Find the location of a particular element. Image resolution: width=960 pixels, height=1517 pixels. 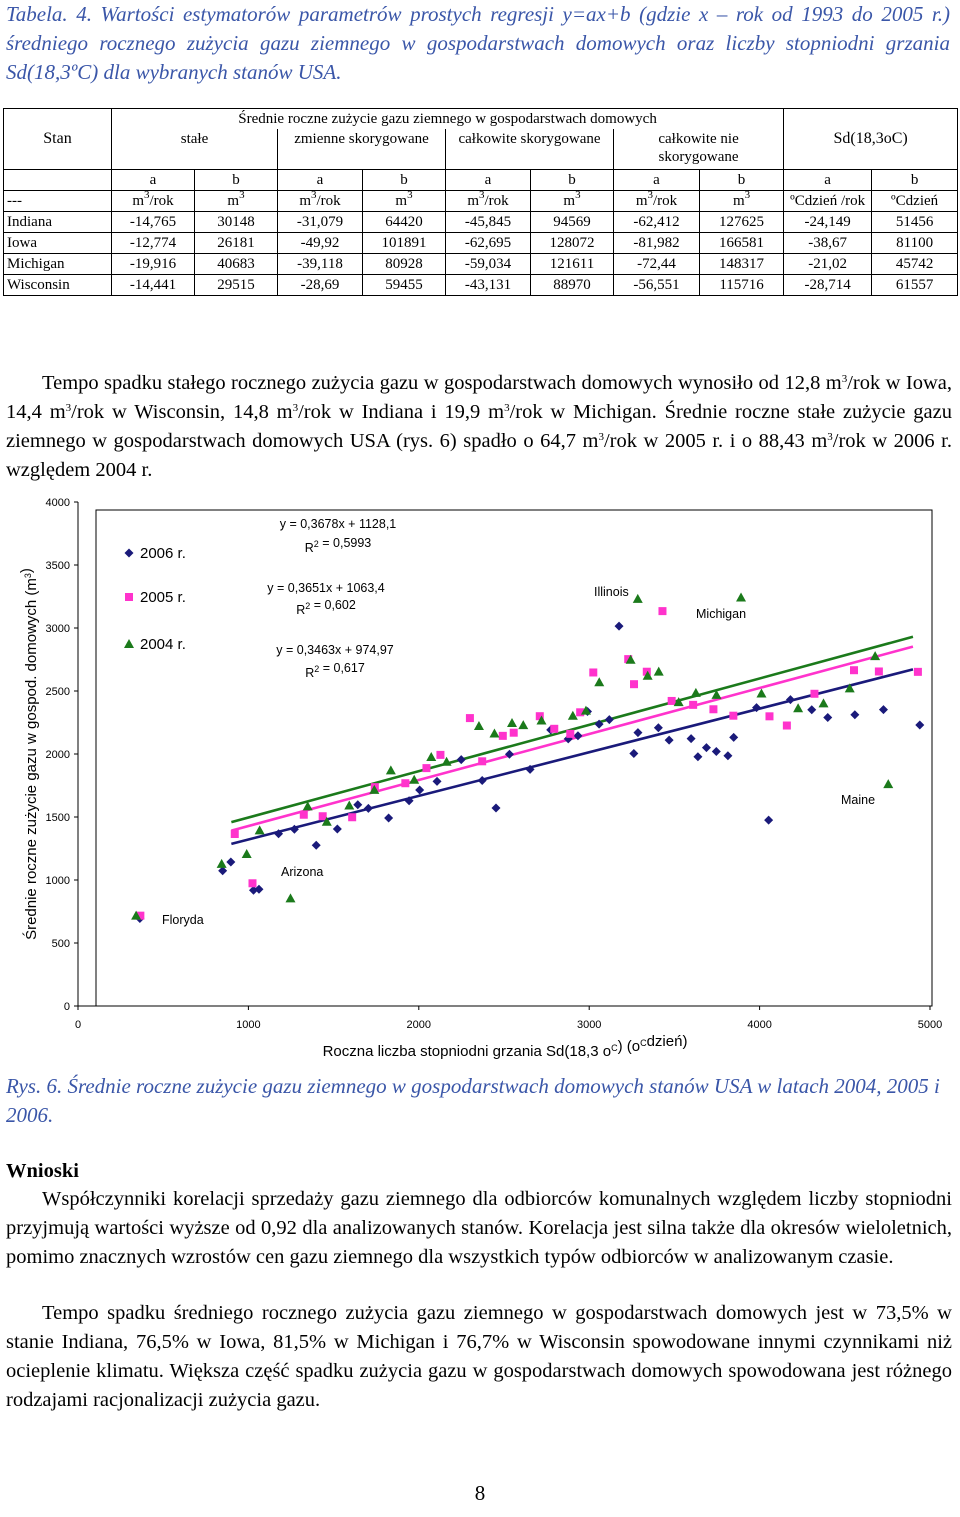

sd-header: Sd(18,3oC) is located at coordinates (871, 139).